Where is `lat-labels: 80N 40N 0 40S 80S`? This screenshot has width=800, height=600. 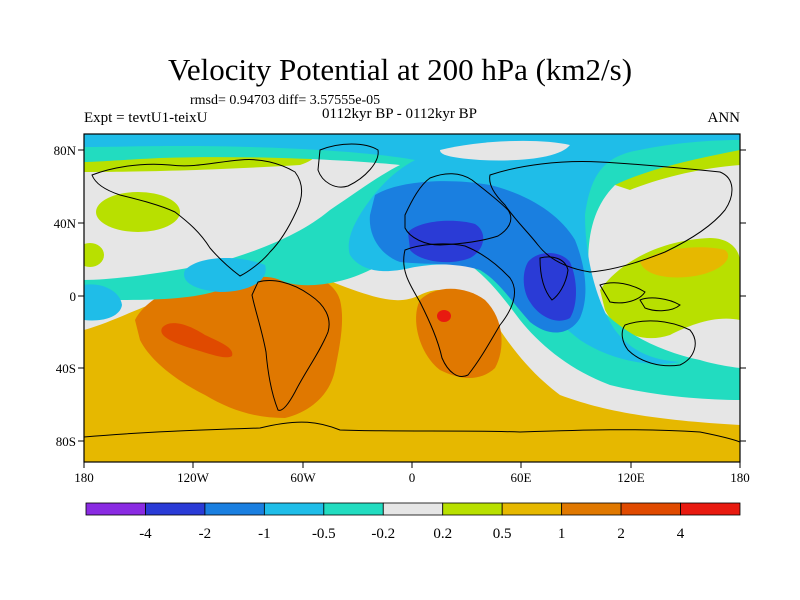 lat-labels: 80N 40N 0 40S 80S is located at coordinates (65, 296).